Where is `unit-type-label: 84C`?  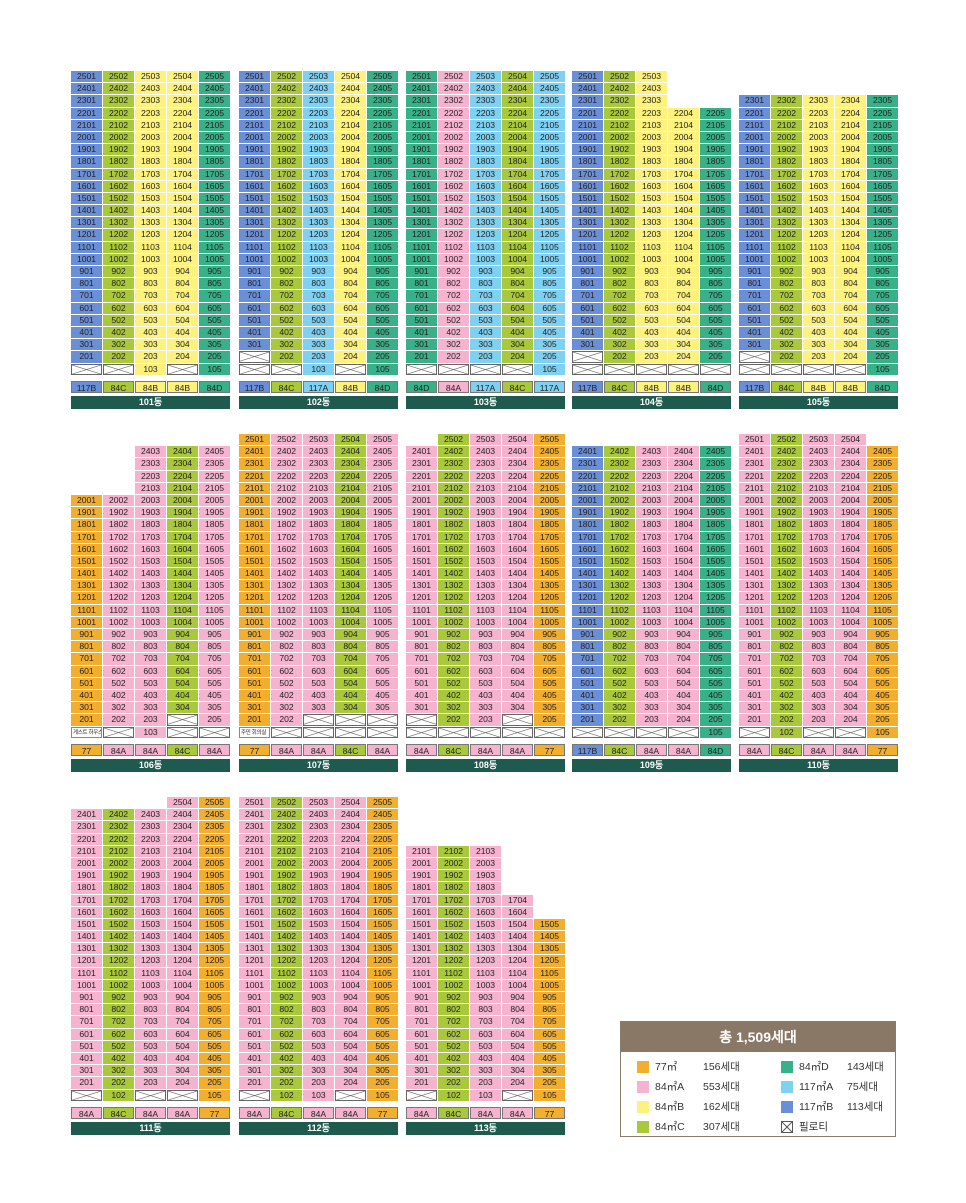 unit-type-label: 84C is located at coordinates (118, 1112).